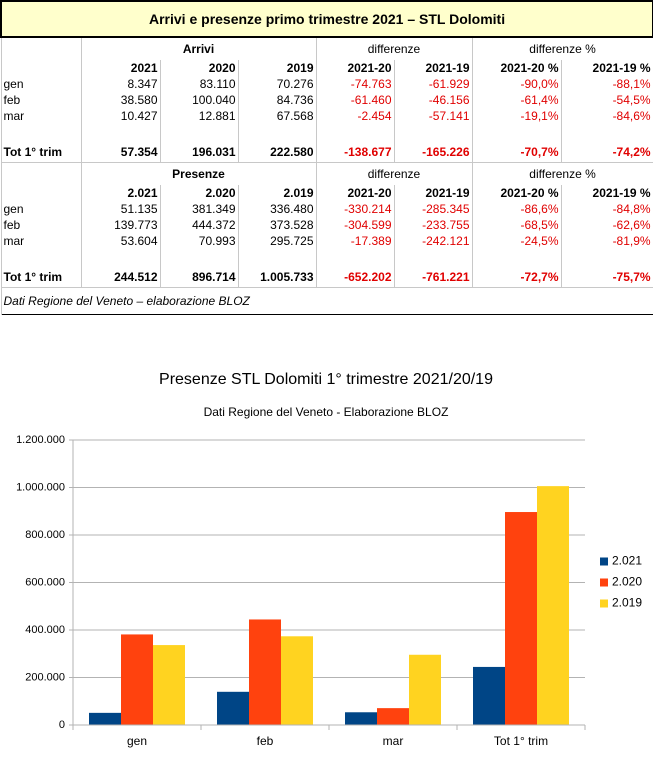 This screenshot has width=653, height=757. Describe the element at coordinates (606, 225) in the screenshot. I see `table-cell: -62,6%` at that location.